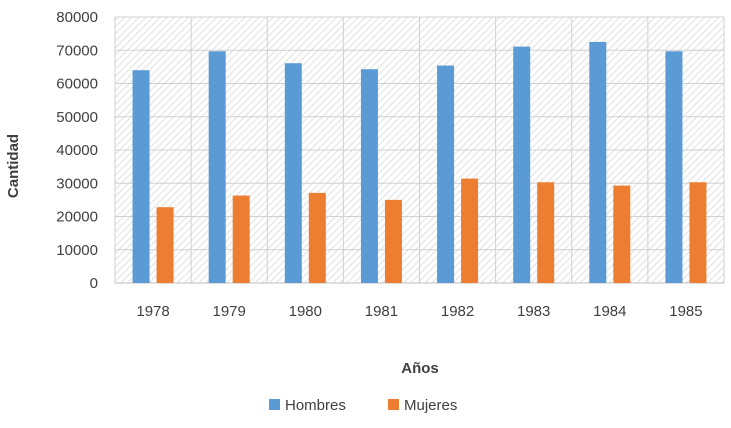 Image resolution: width=731 pixels, height=428 pixels. I want to click on bar-hombres-1981, so click(369, 176).